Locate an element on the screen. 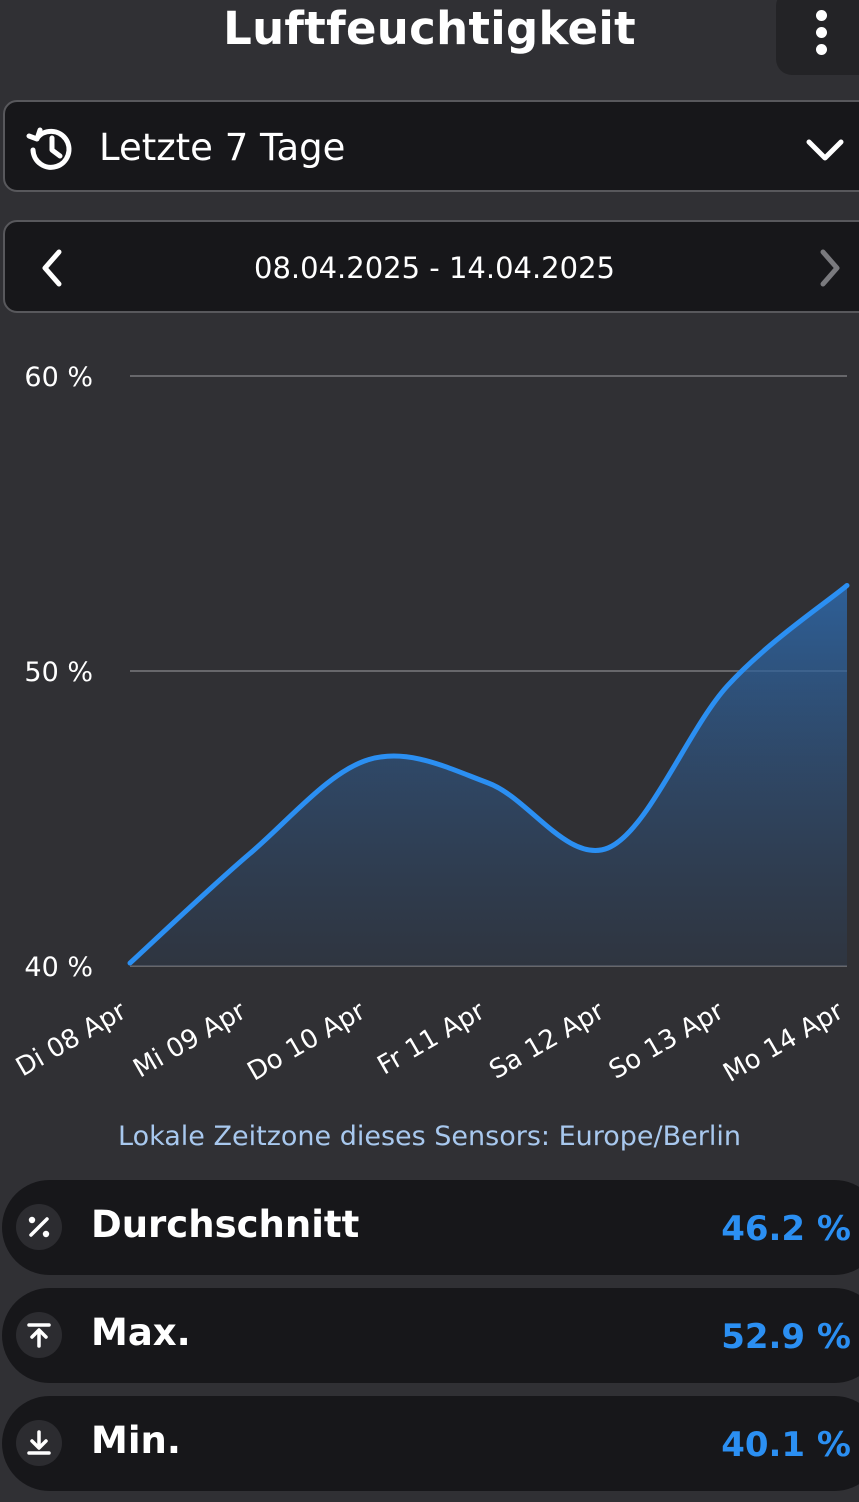 The image size is (859, 1502). range-select-dropdown: Letzte 7 Tage is located at coordinates (431, 146).